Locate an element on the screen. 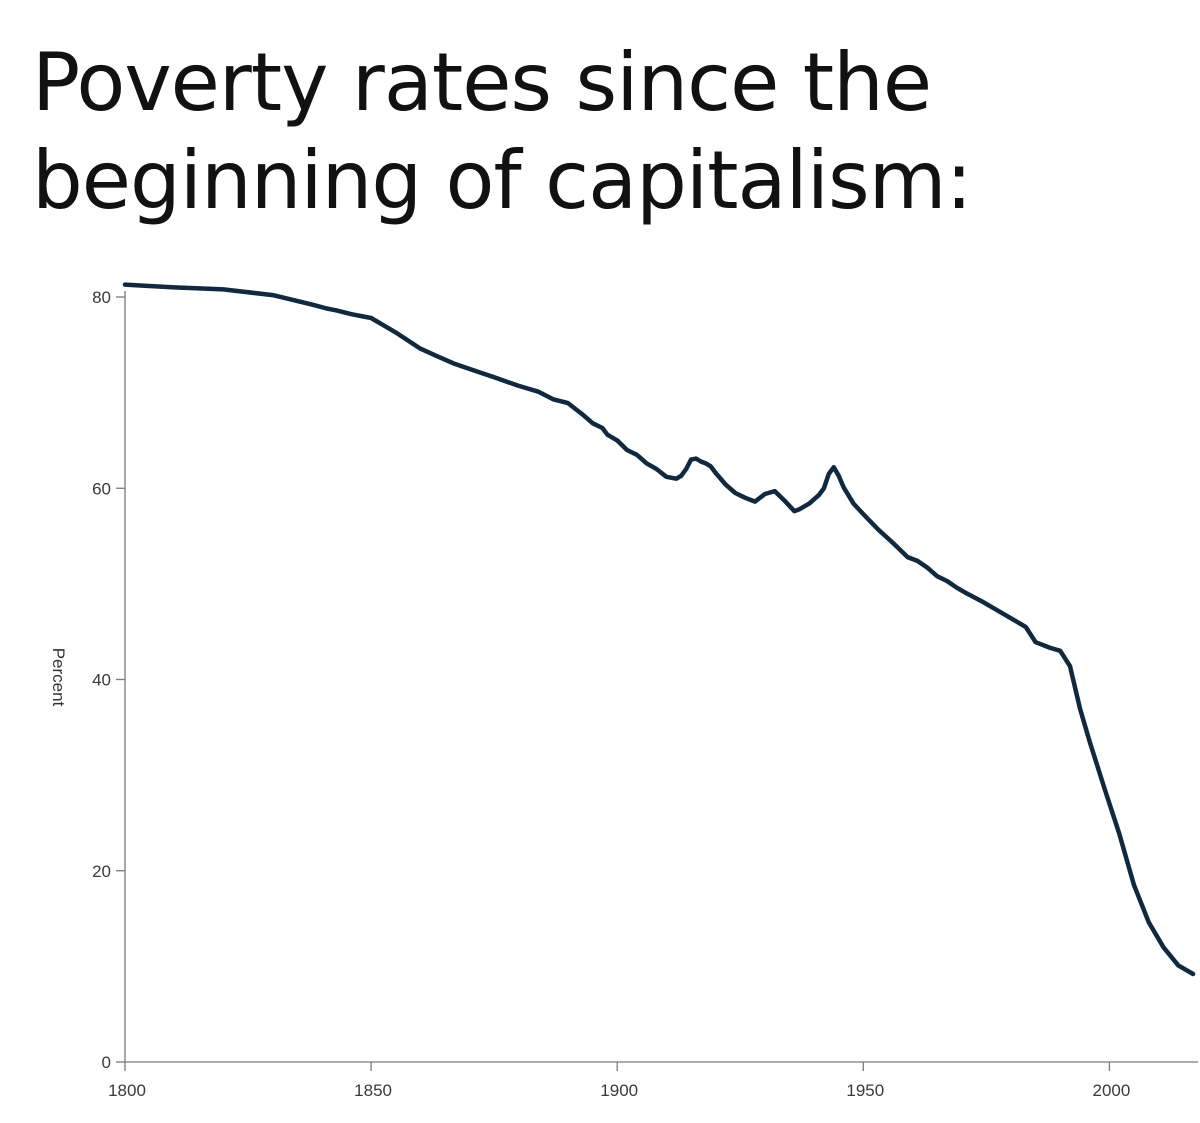 This screenshot has height=1123, width=1200. chart-title-line-2: beginning of capitalism: is located at coordinates (502, 180).